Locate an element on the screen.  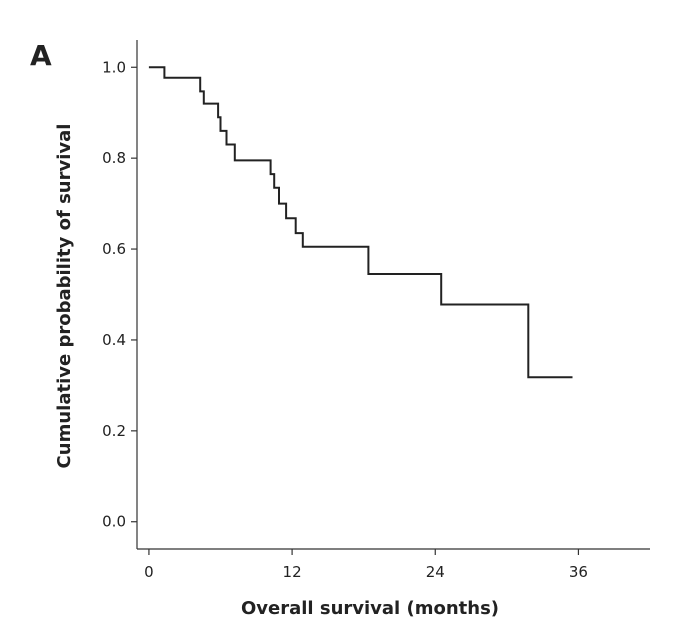
y-tick-label: 0.6 is located at coordinates (114, 249).